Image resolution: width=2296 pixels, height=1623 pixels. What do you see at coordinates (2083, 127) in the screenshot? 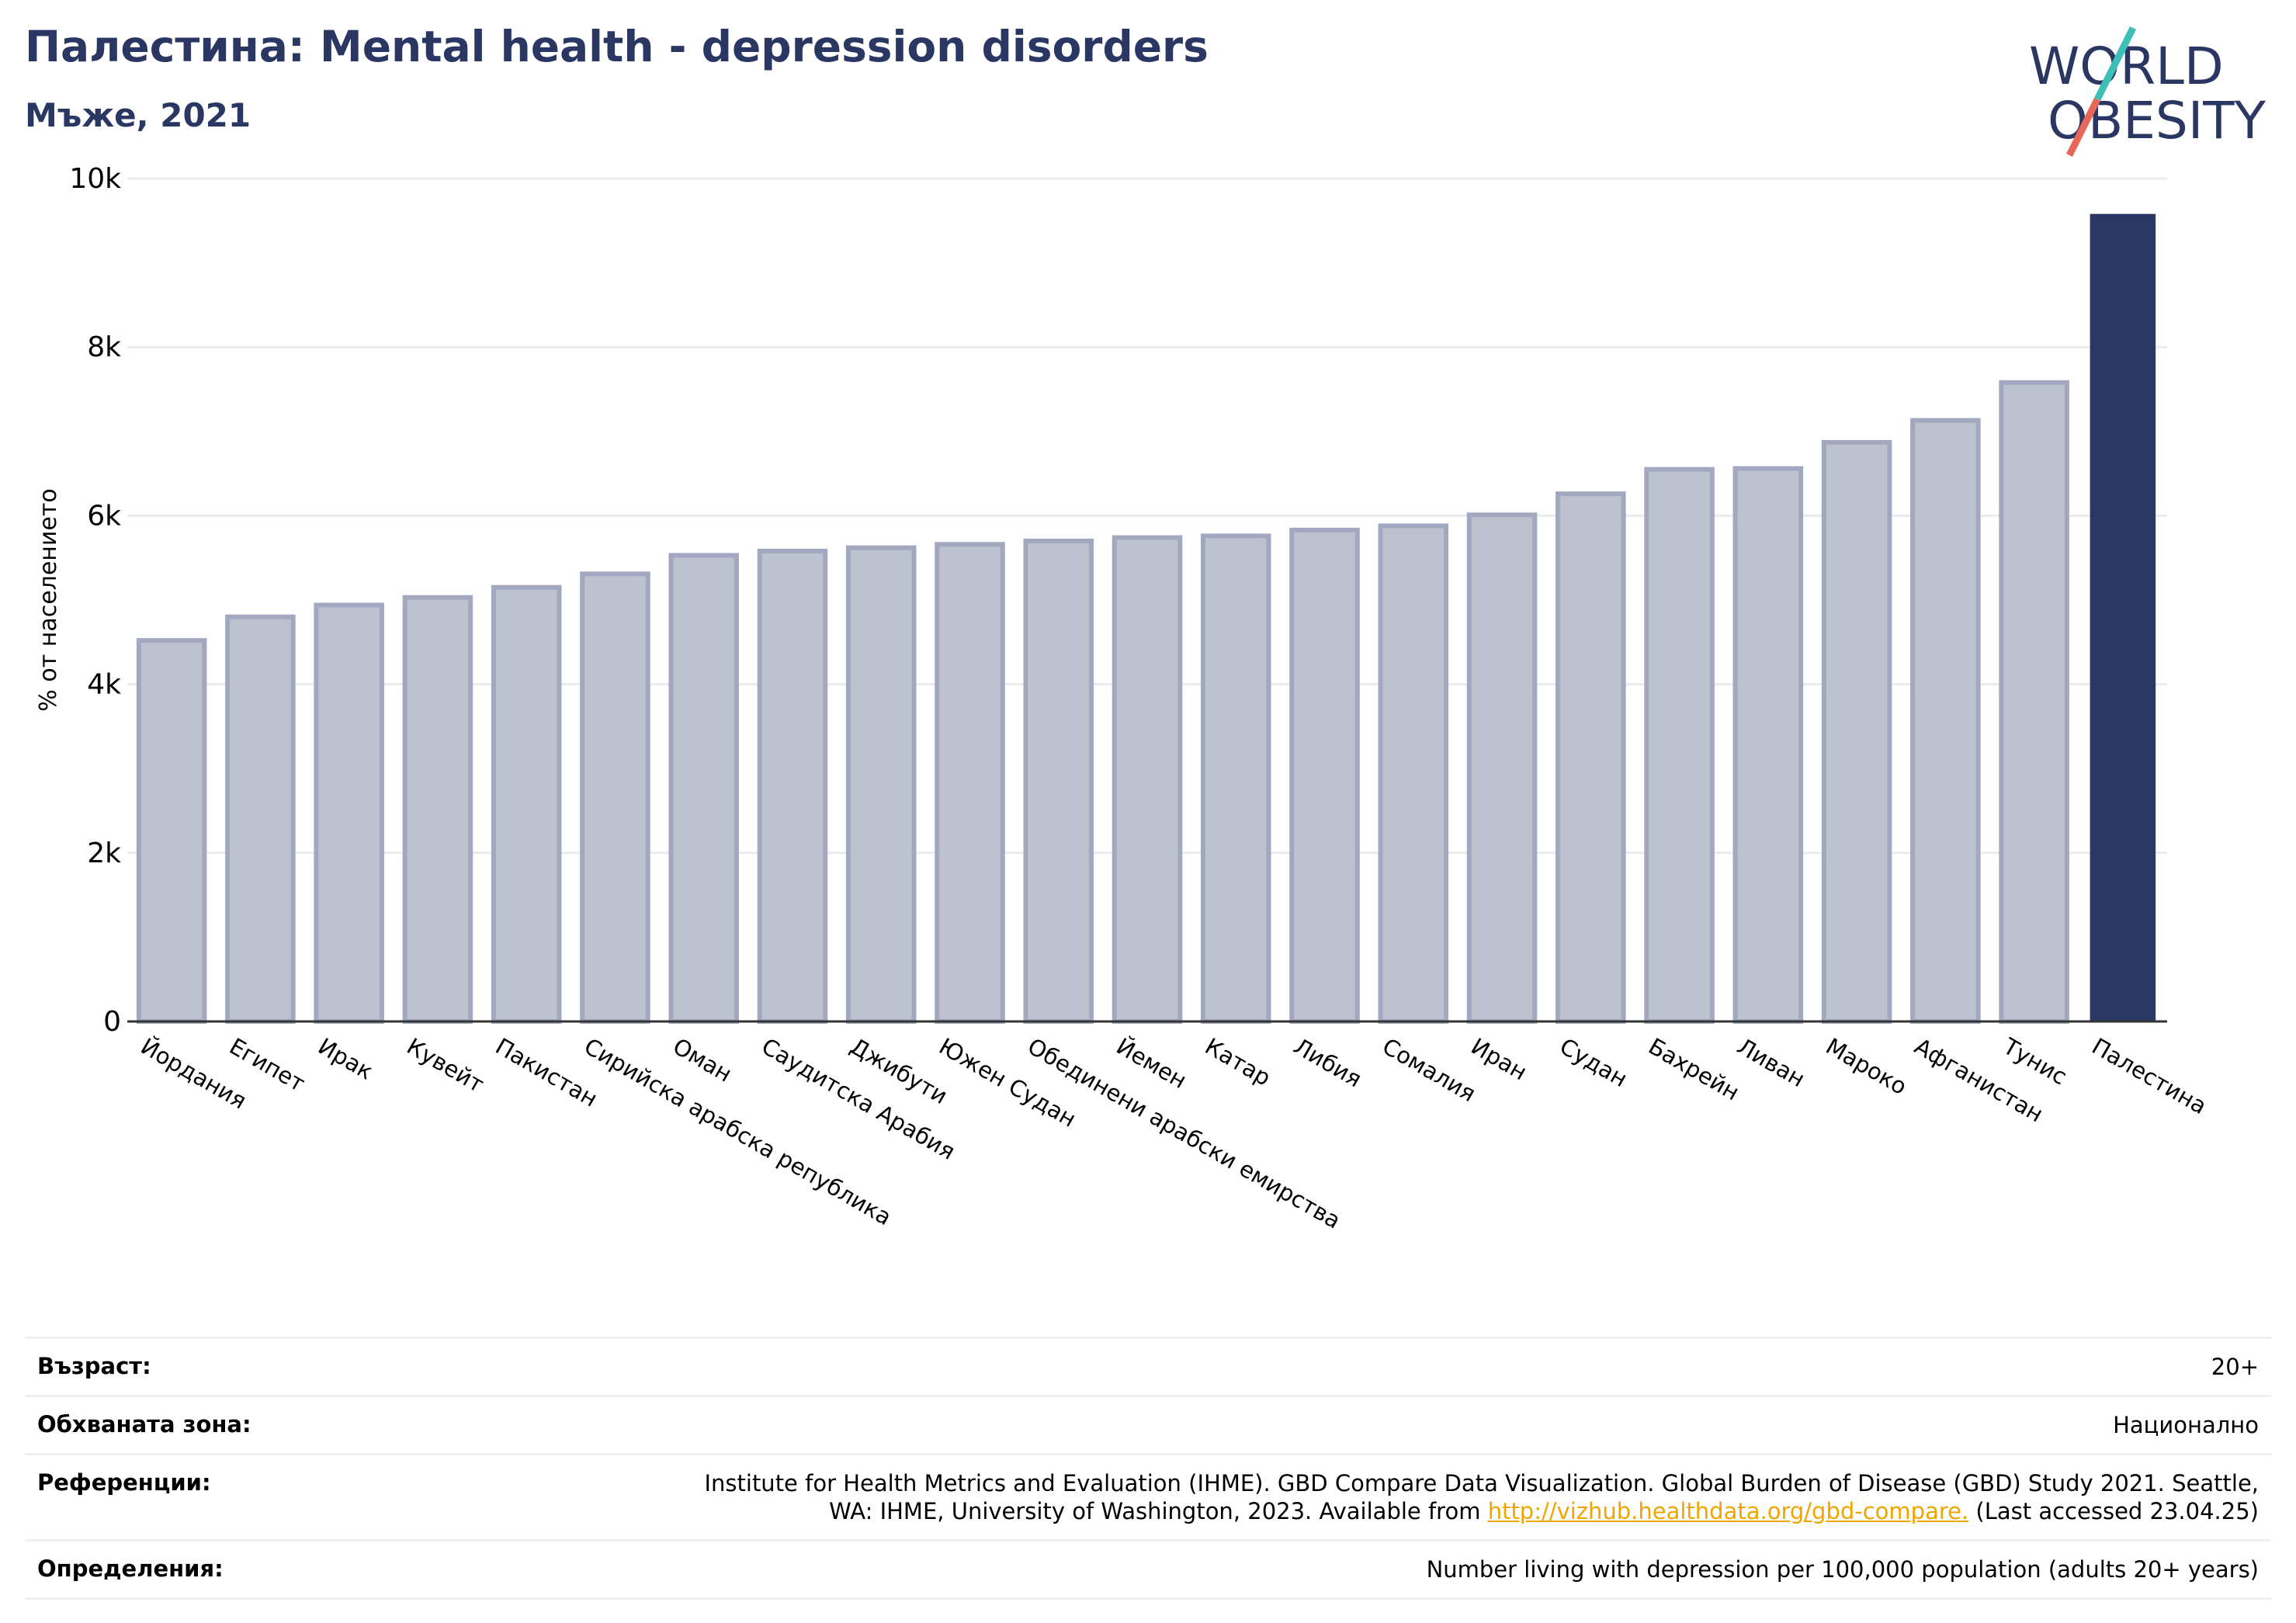
I see `logo-slash-bottom` at bounding box center [2083, 127].